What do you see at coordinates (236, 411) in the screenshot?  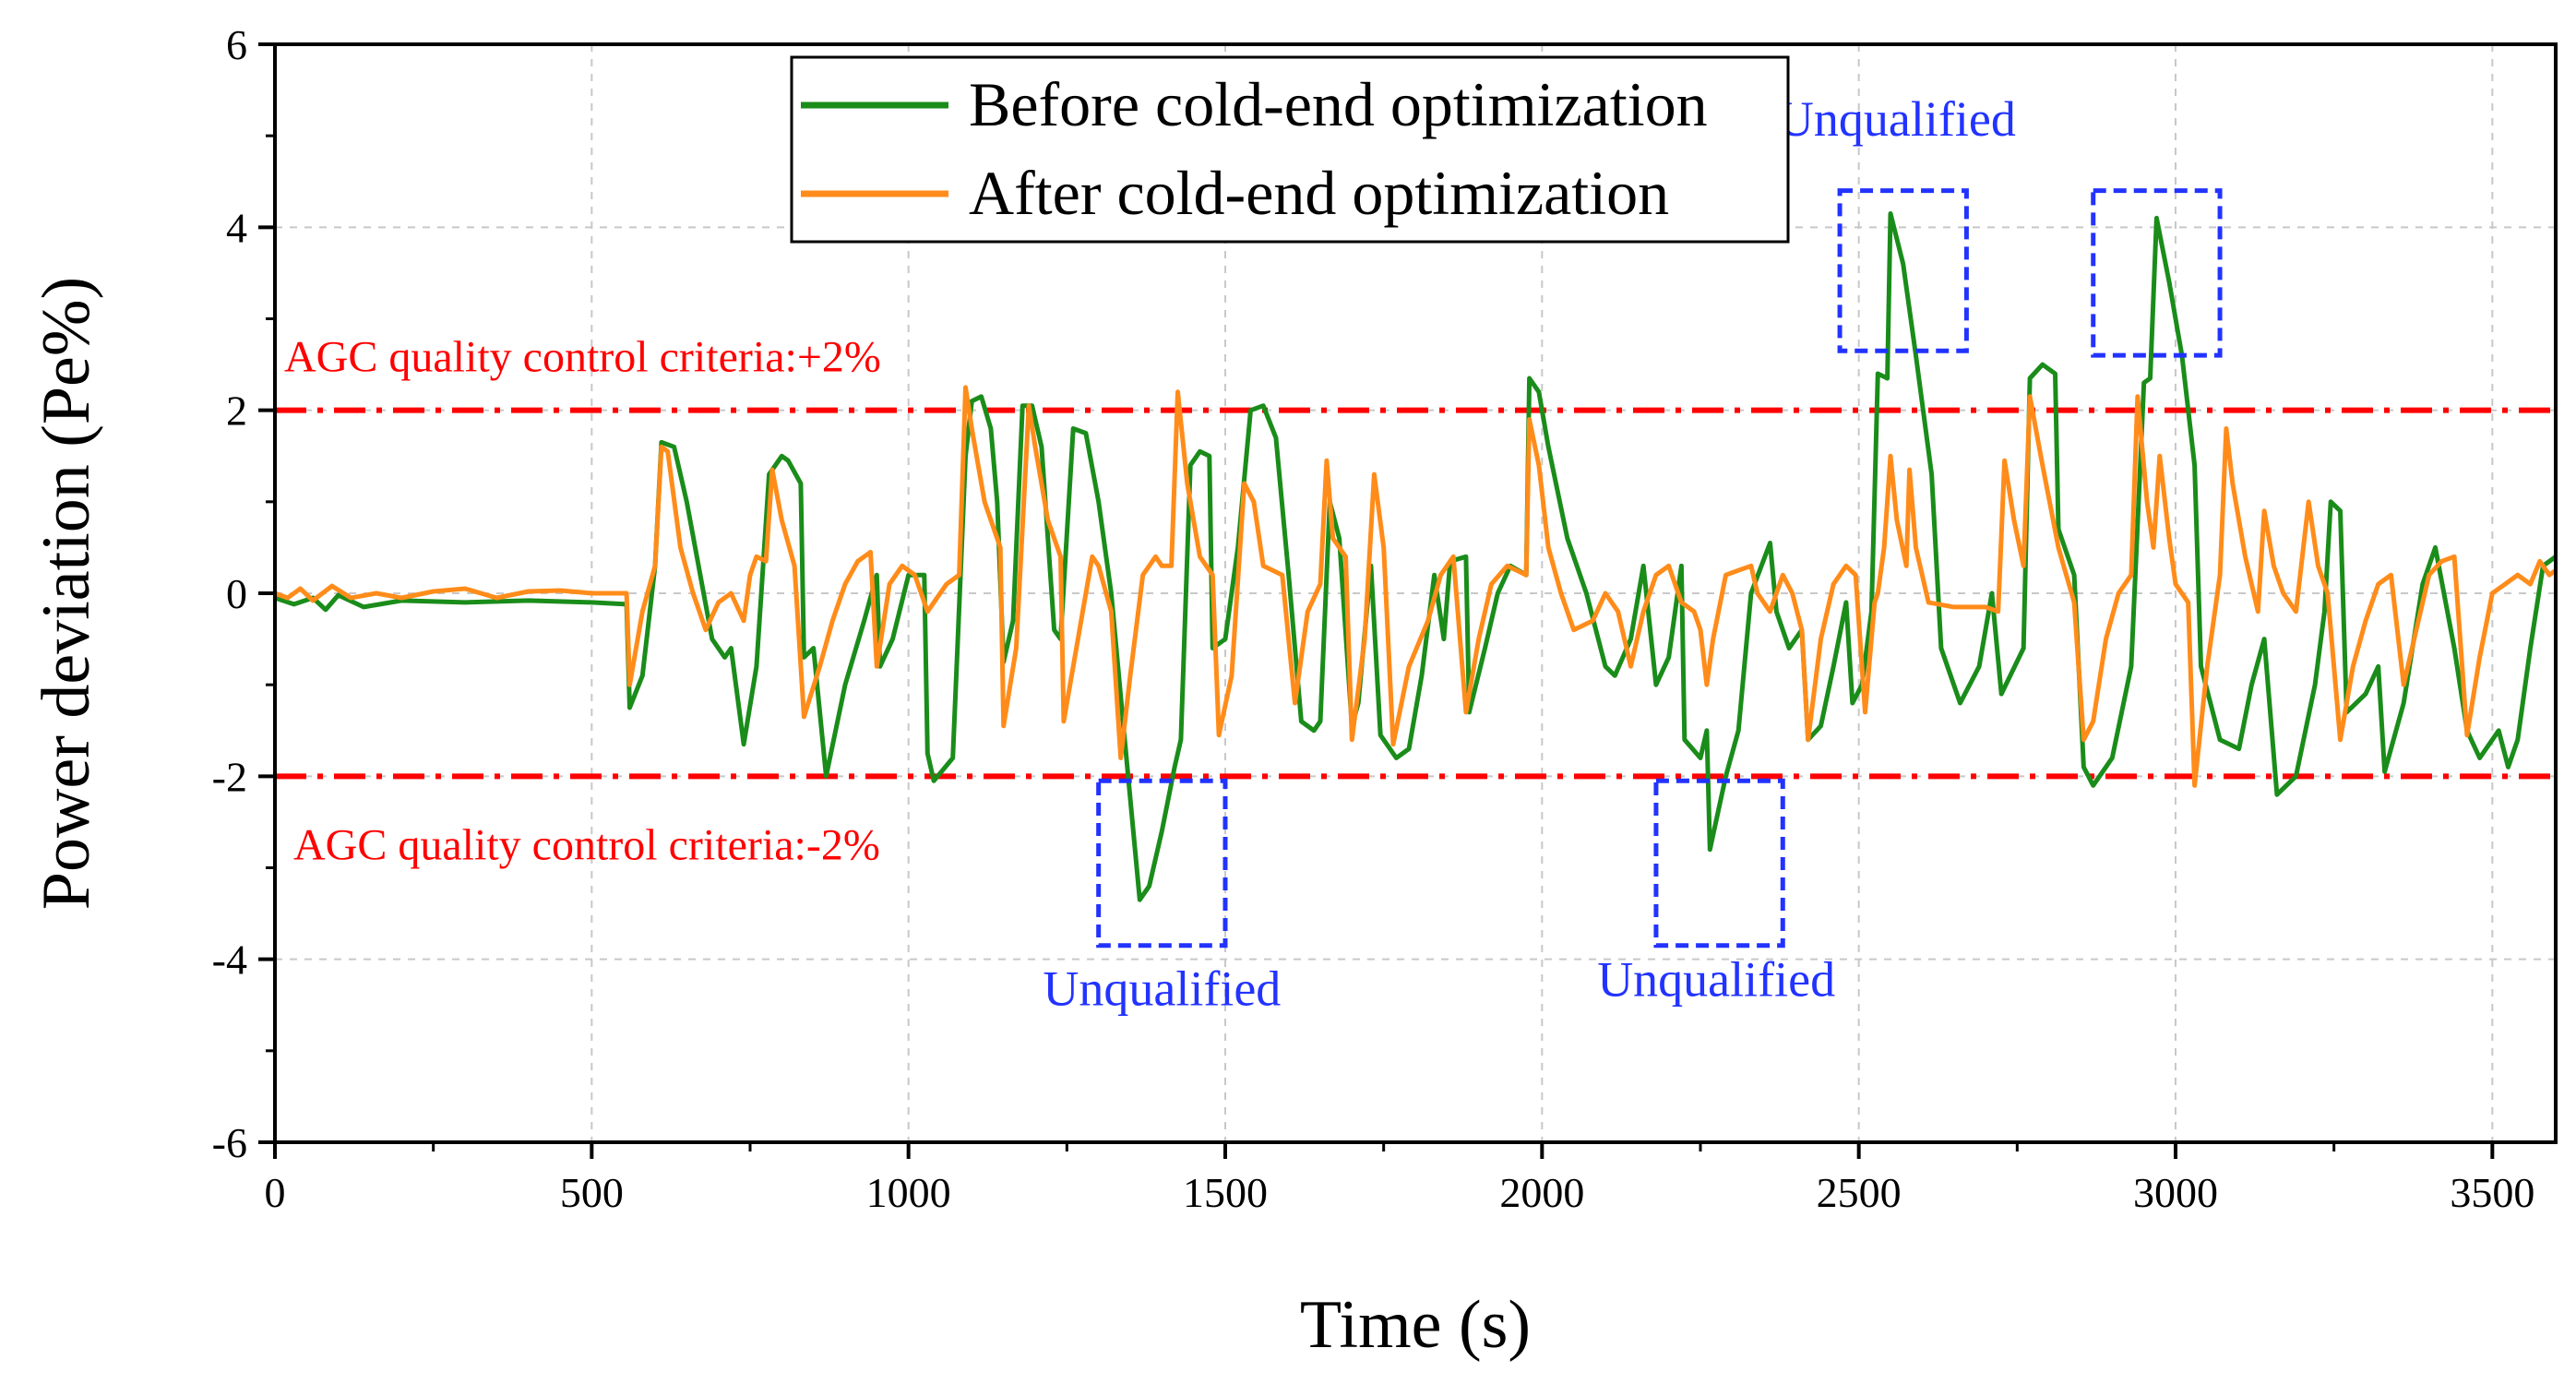 I see `y-tick-label: 2` at bounding box center [236, 411].